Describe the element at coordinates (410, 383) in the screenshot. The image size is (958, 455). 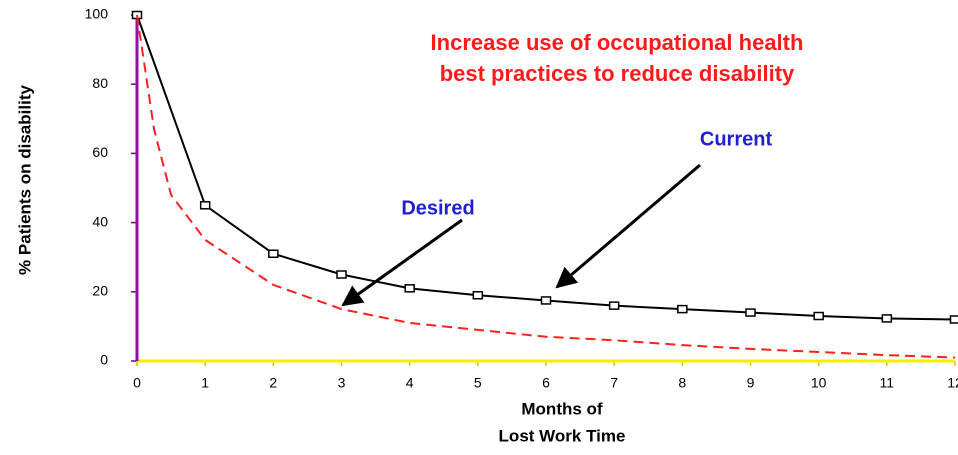
I see `x-tick-label: 4` at that location.